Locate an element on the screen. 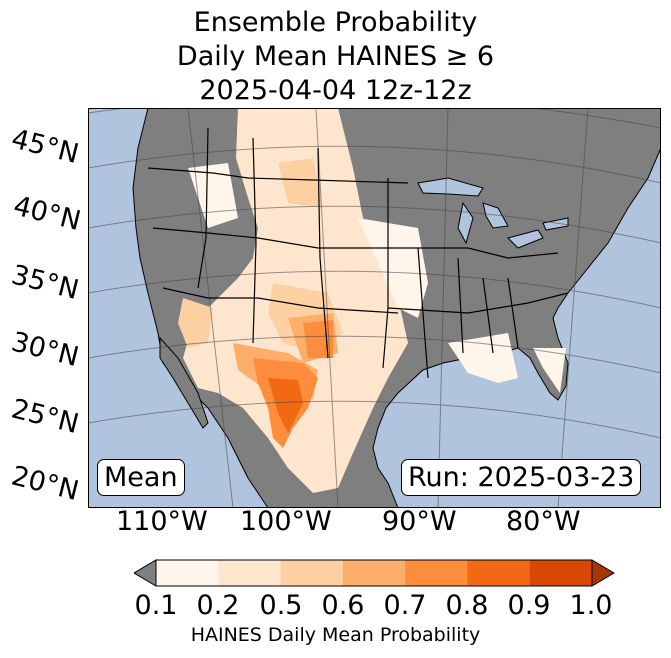  cbar-tick-5: 0.8 is located at coordinates (467, 605).